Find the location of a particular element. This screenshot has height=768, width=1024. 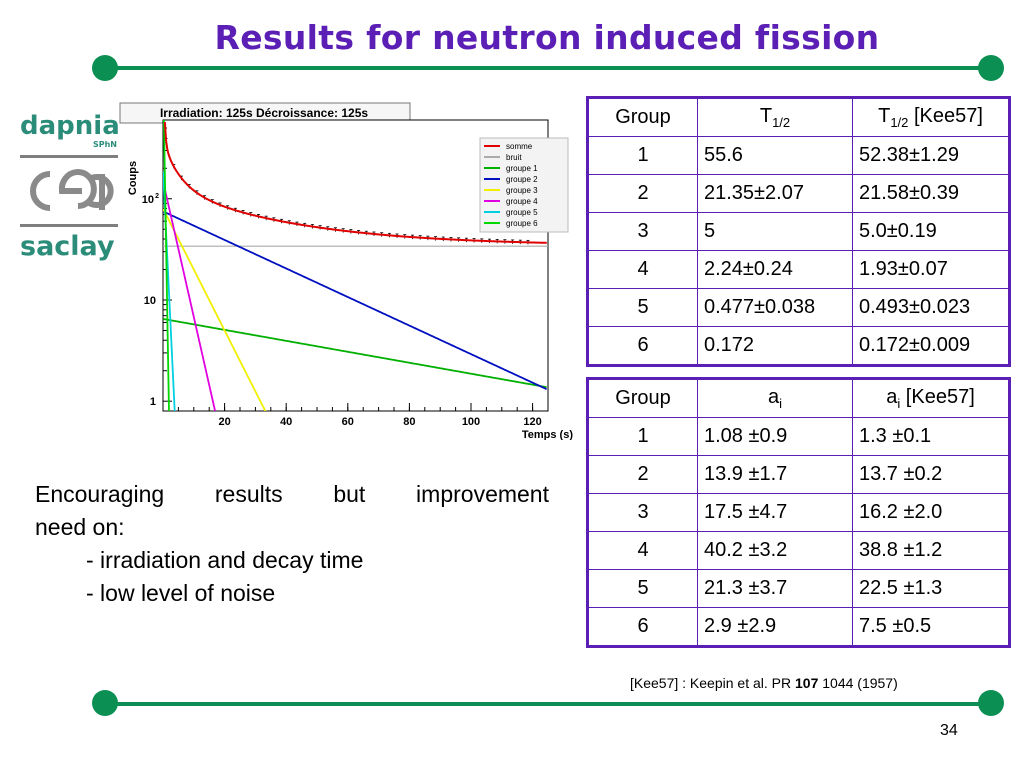

sphn-logo: SPhN is located at coordinates (104, 144).